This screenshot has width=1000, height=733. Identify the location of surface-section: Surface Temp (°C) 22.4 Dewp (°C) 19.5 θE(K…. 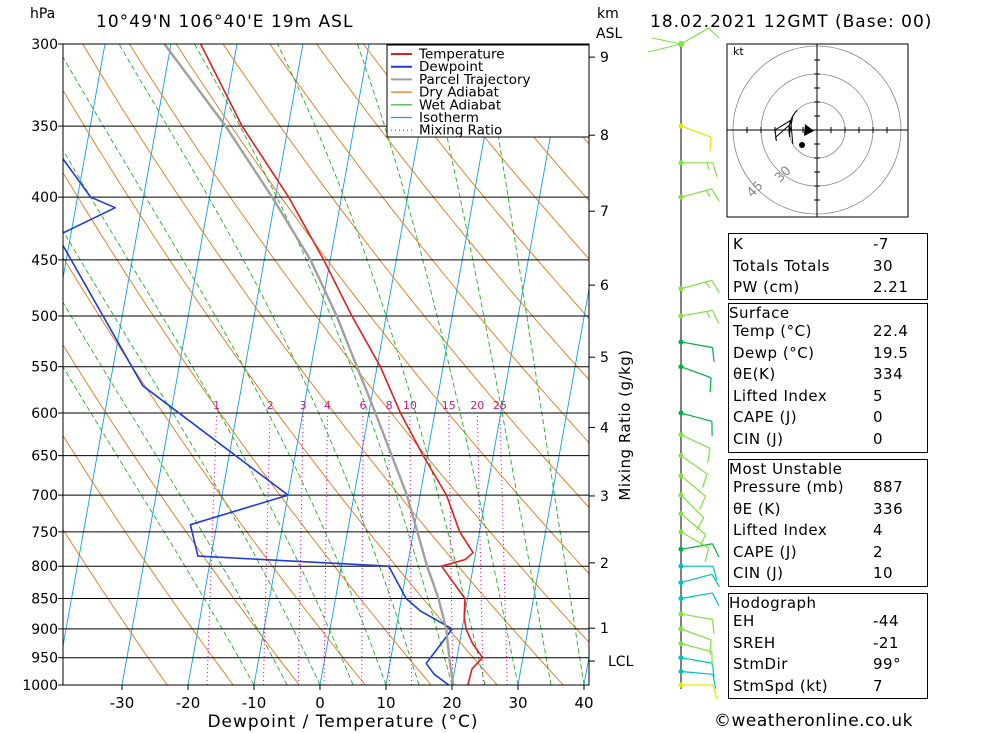
(828, 378).